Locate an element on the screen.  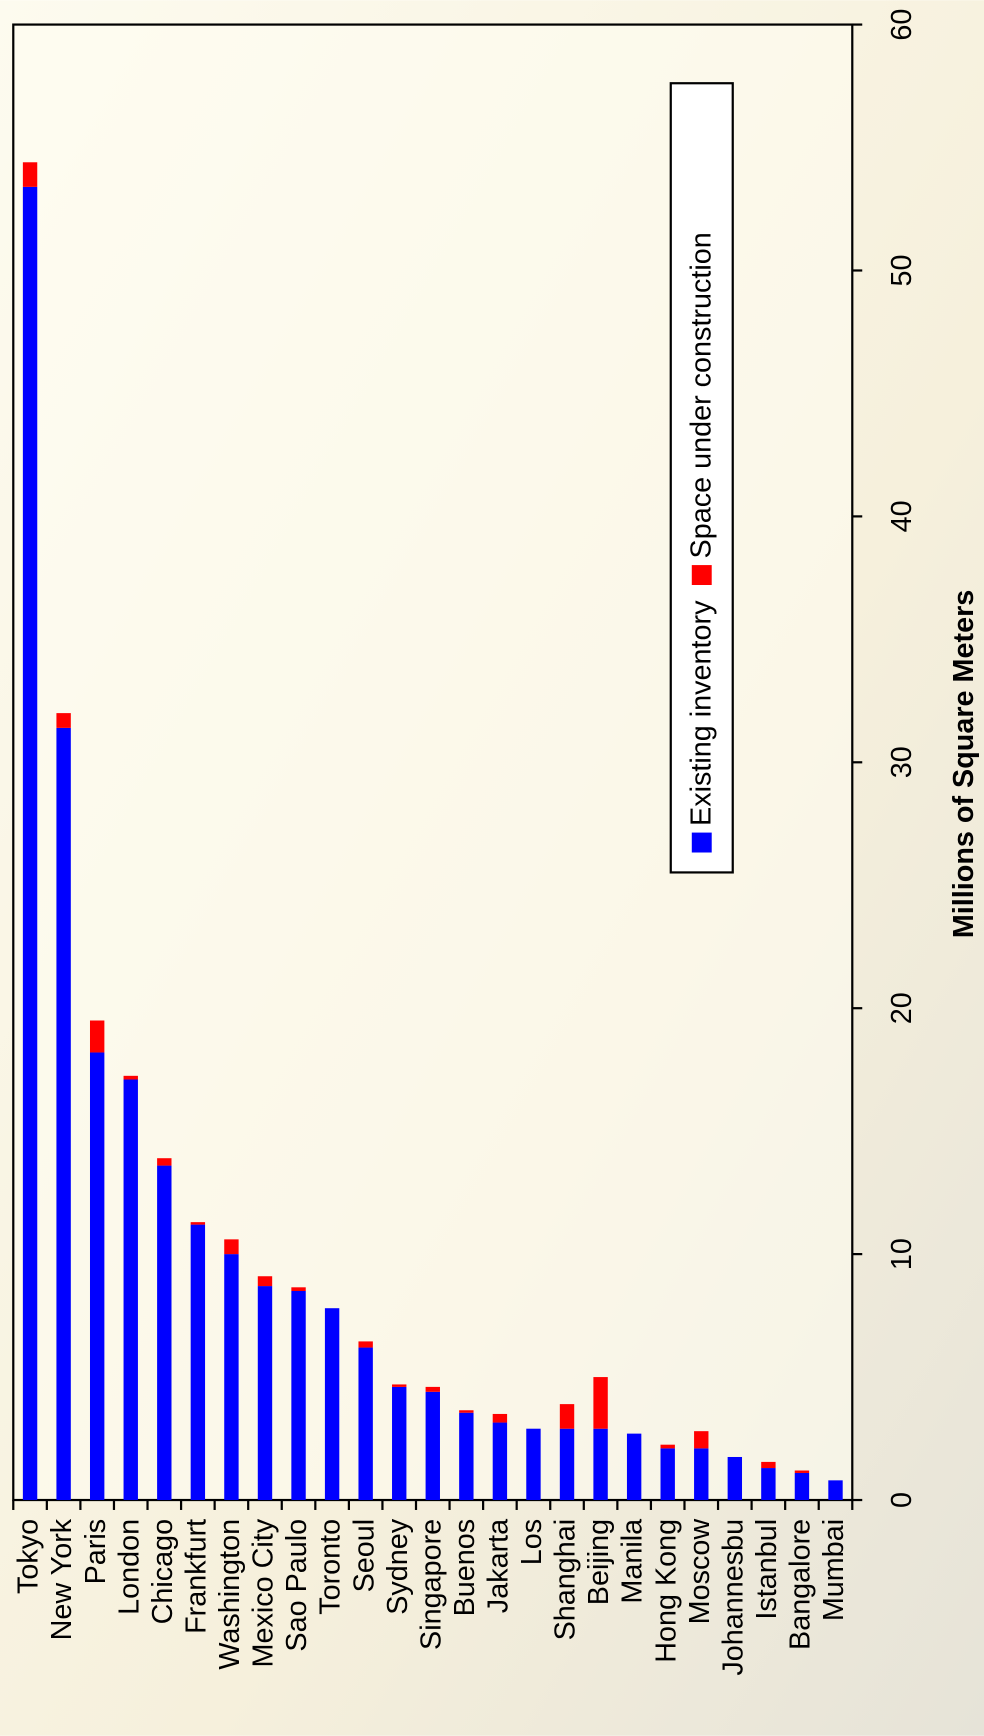
x-tick-label: Seoul is located at coordinates (364, 1556).